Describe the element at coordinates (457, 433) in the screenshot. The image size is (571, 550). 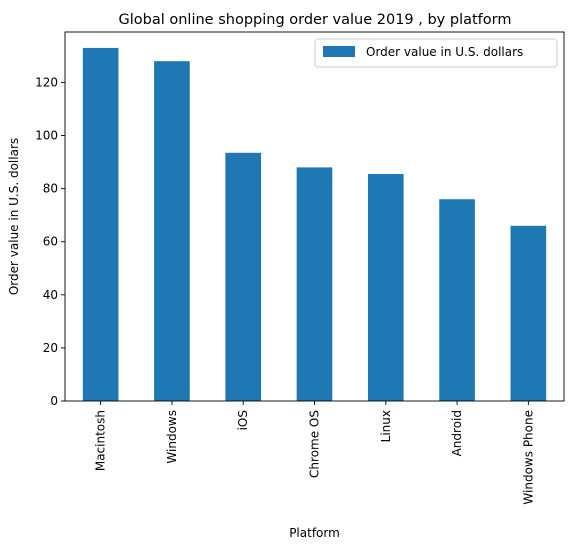
I see `x-tick-label: Android` at that location.